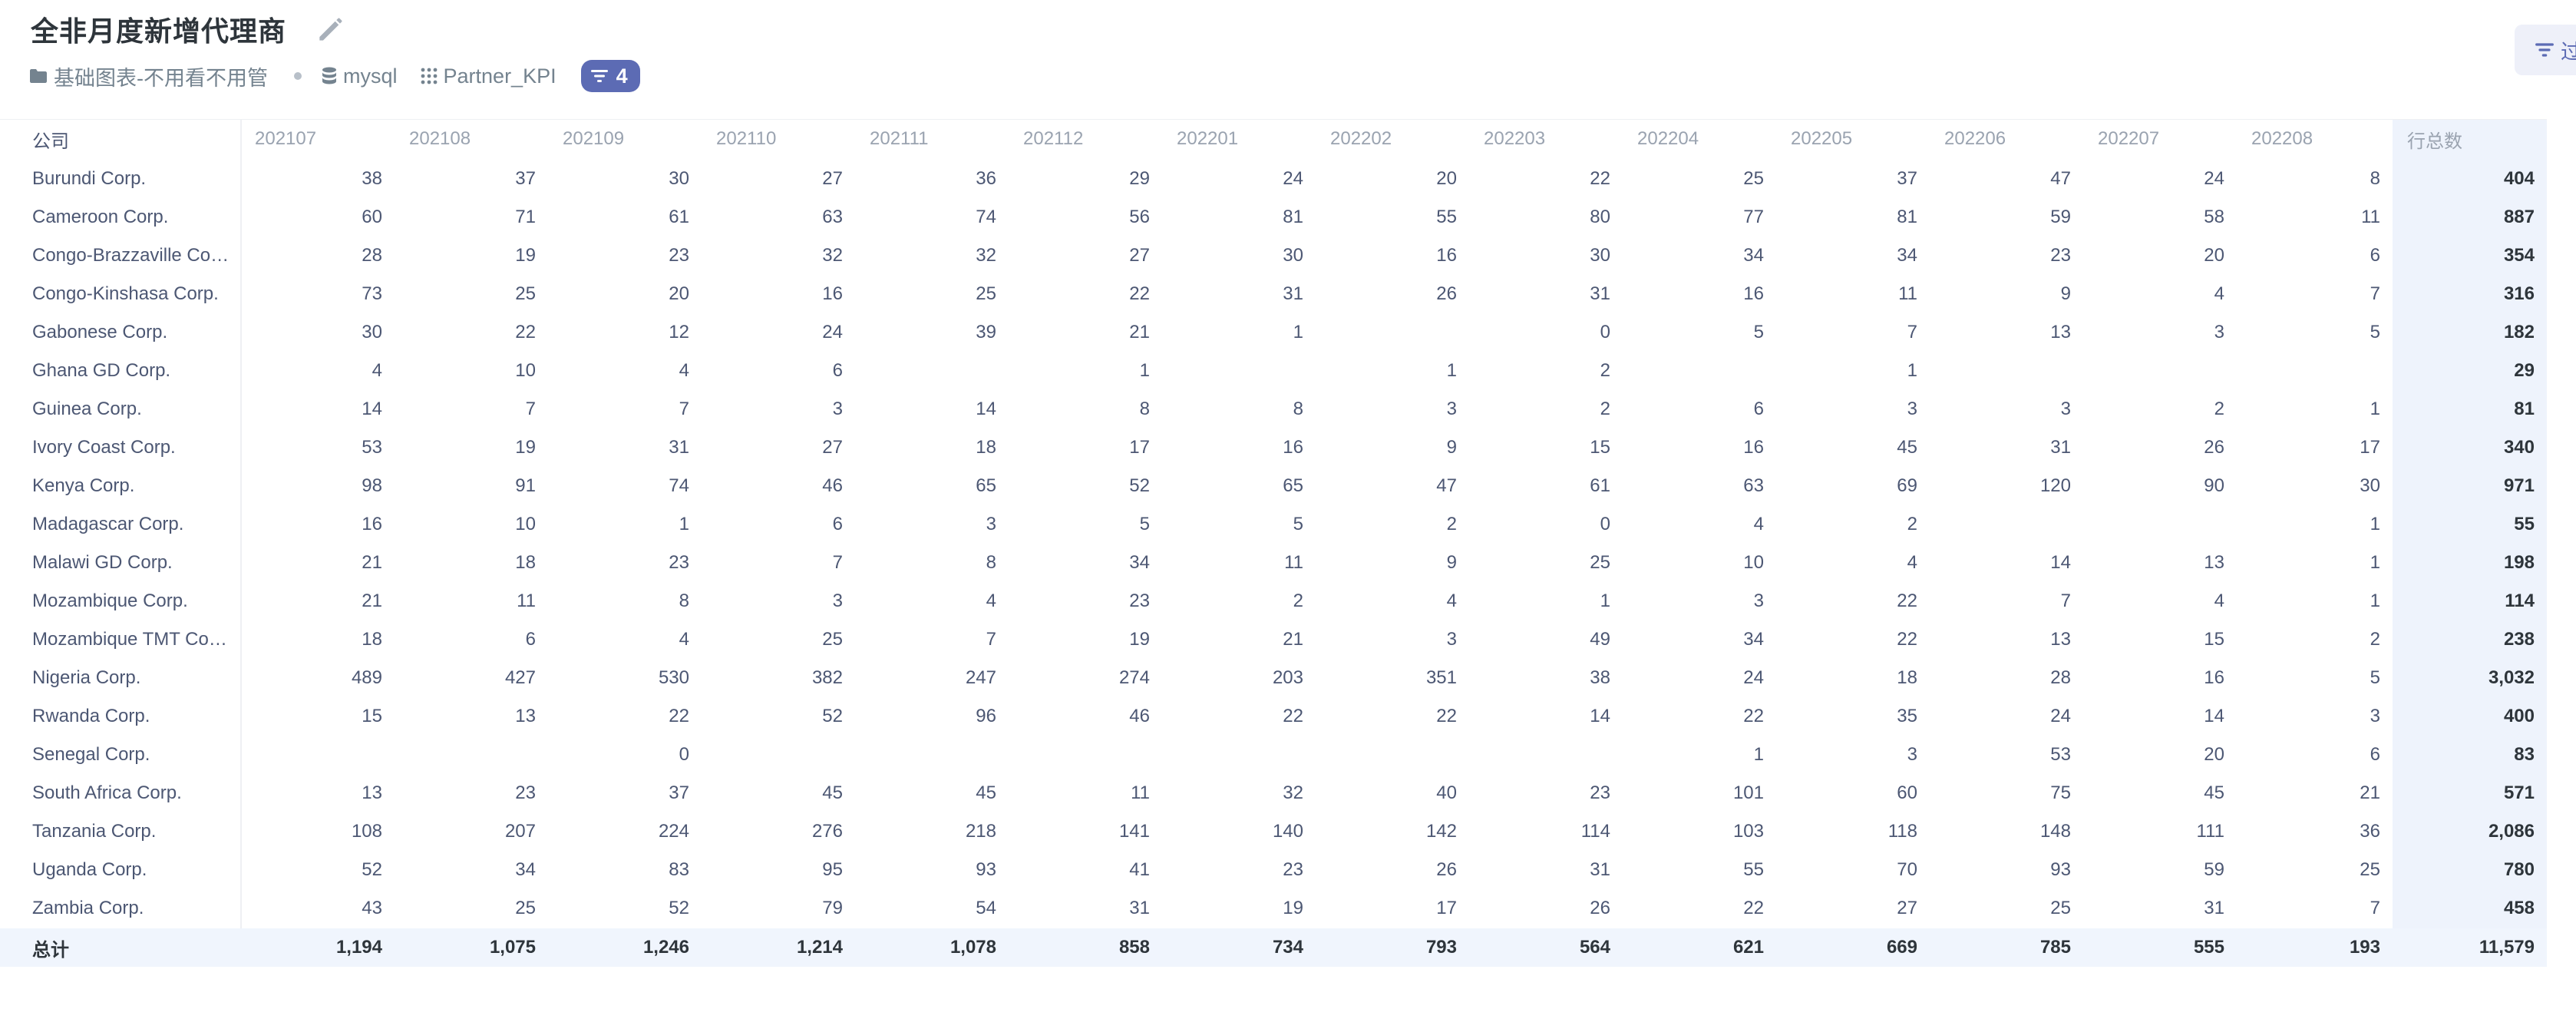  I want to click on table-cell: 93, so click(986, 869).